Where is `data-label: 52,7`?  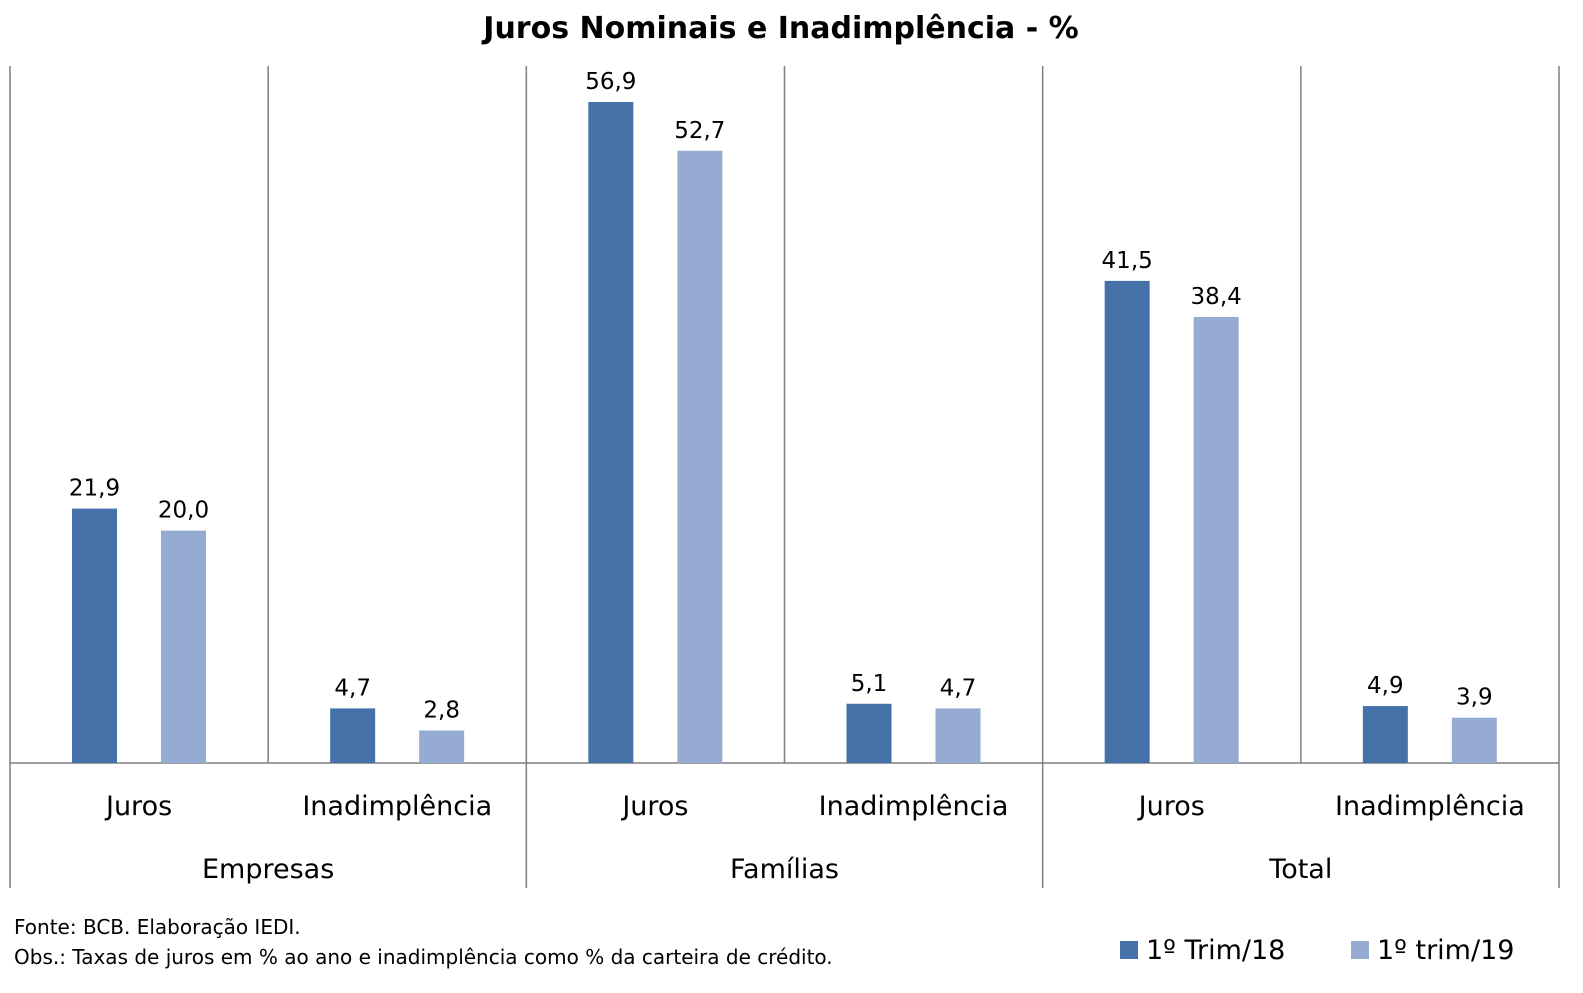
data-label: 52,7 is located at coordinates (699, 131).